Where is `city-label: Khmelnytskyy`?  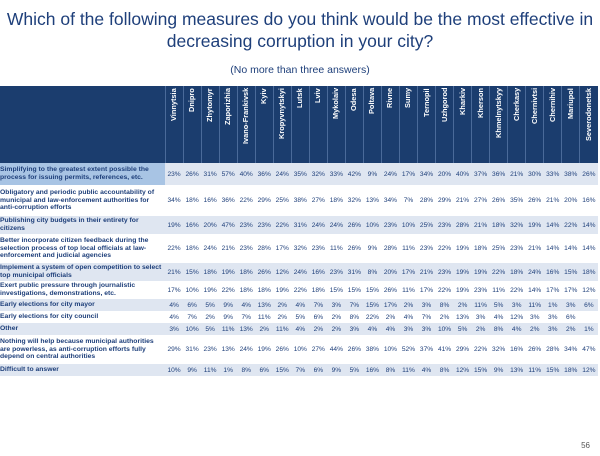 city-label: Khmelnytskyy is located at coordinates (498, 113).